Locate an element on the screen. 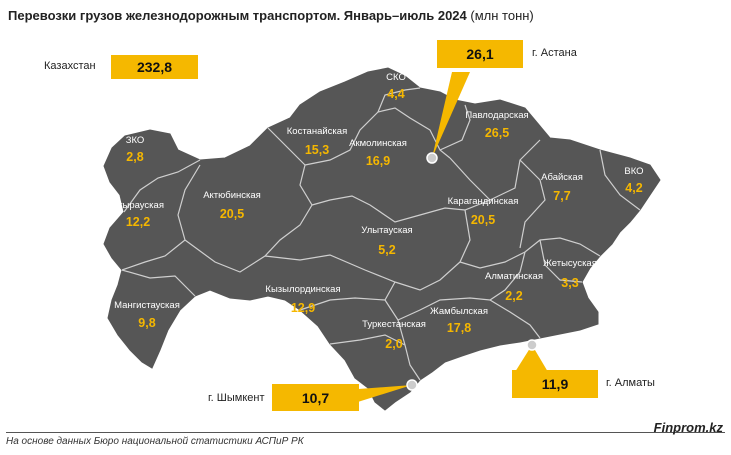  region-name-vko: ВКО is located at coordinates (633, 171).